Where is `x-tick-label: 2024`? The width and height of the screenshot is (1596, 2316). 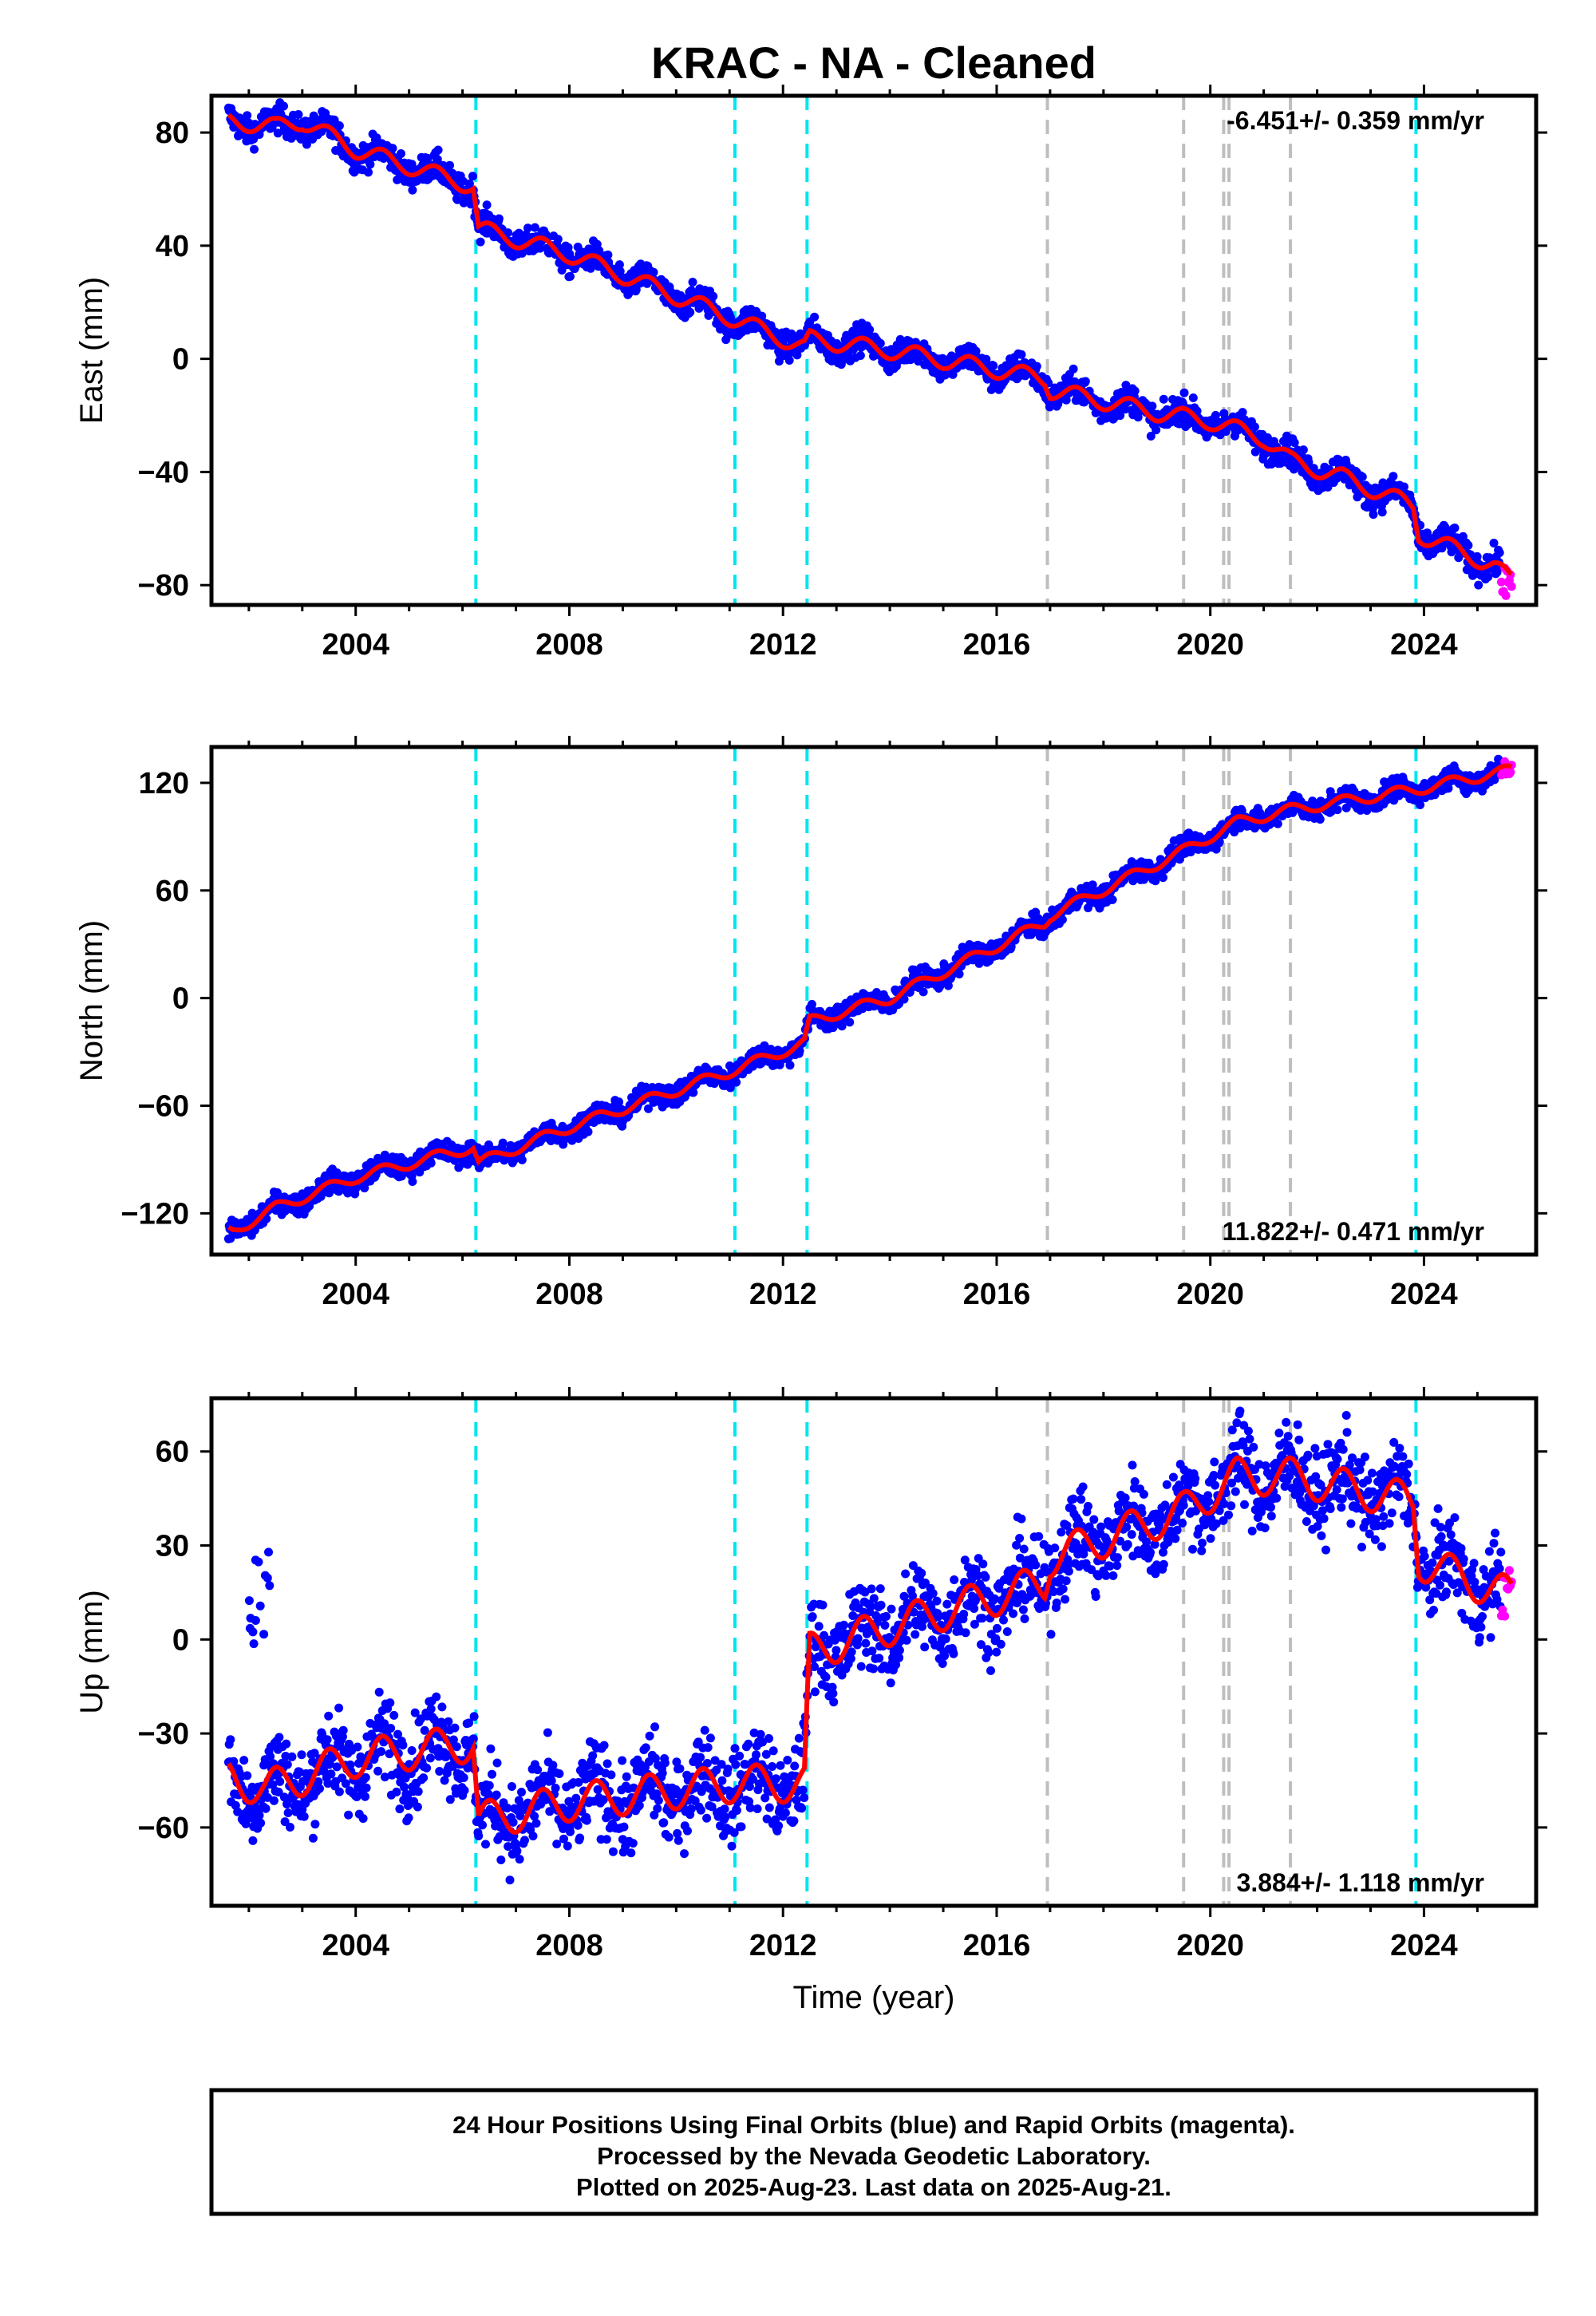
x-tick-label: 2024 is located at coordinates (1424, 1294).